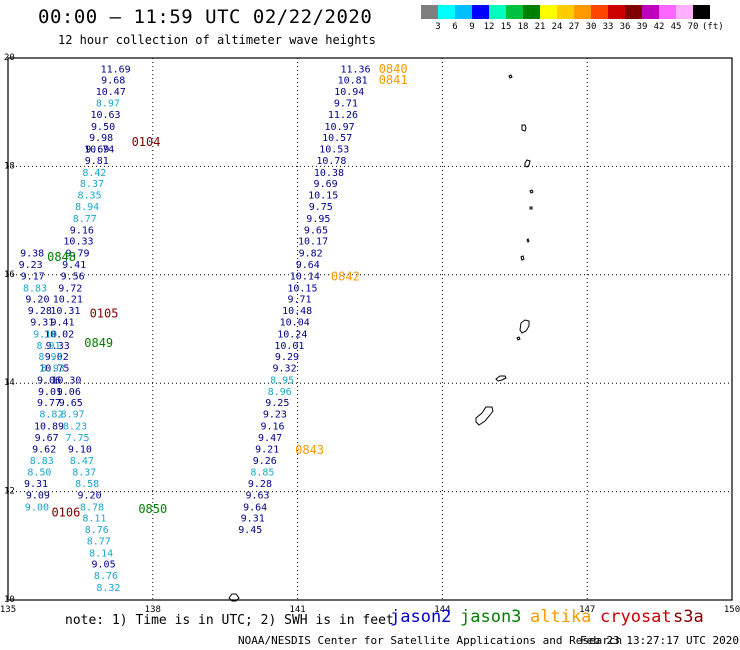  What do you see at coordinates (343, 115) in the screenshot?
I see `wave-height-value: 11.26` at bounding box center [343, 115].